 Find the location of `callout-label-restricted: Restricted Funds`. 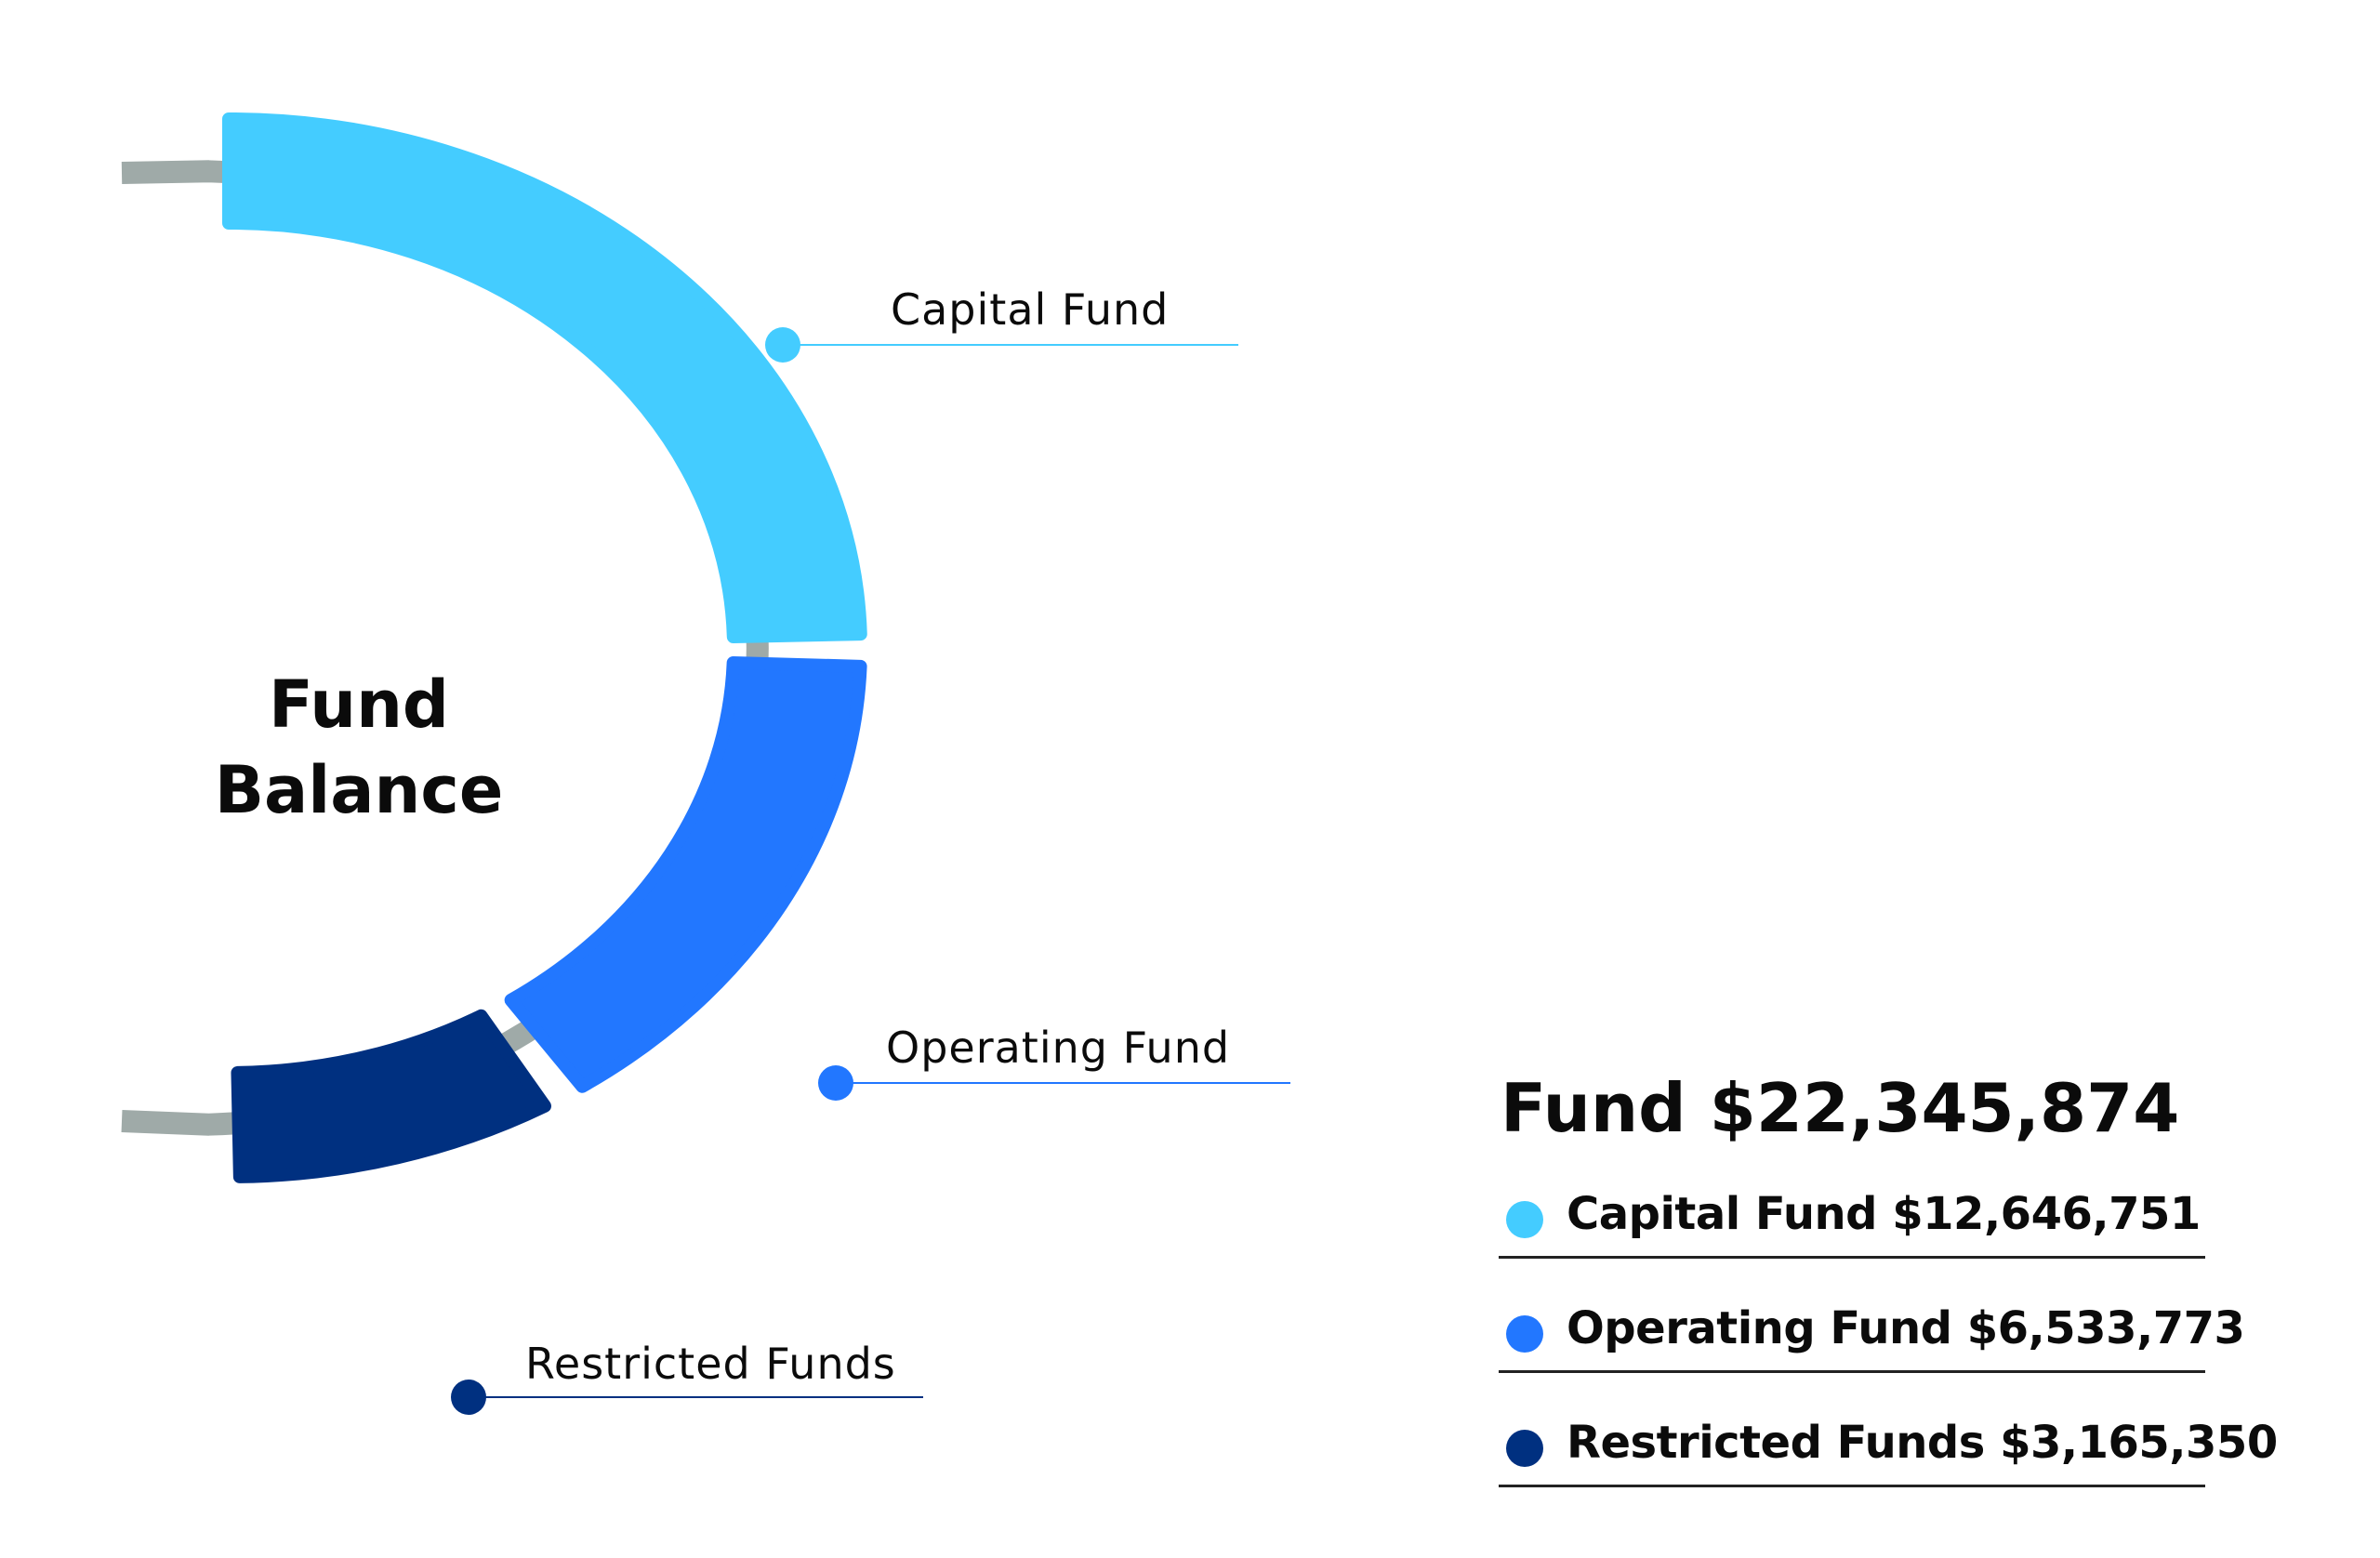

callout-label-restricted: Restricted Funds is located at coordinates (710, 1364).